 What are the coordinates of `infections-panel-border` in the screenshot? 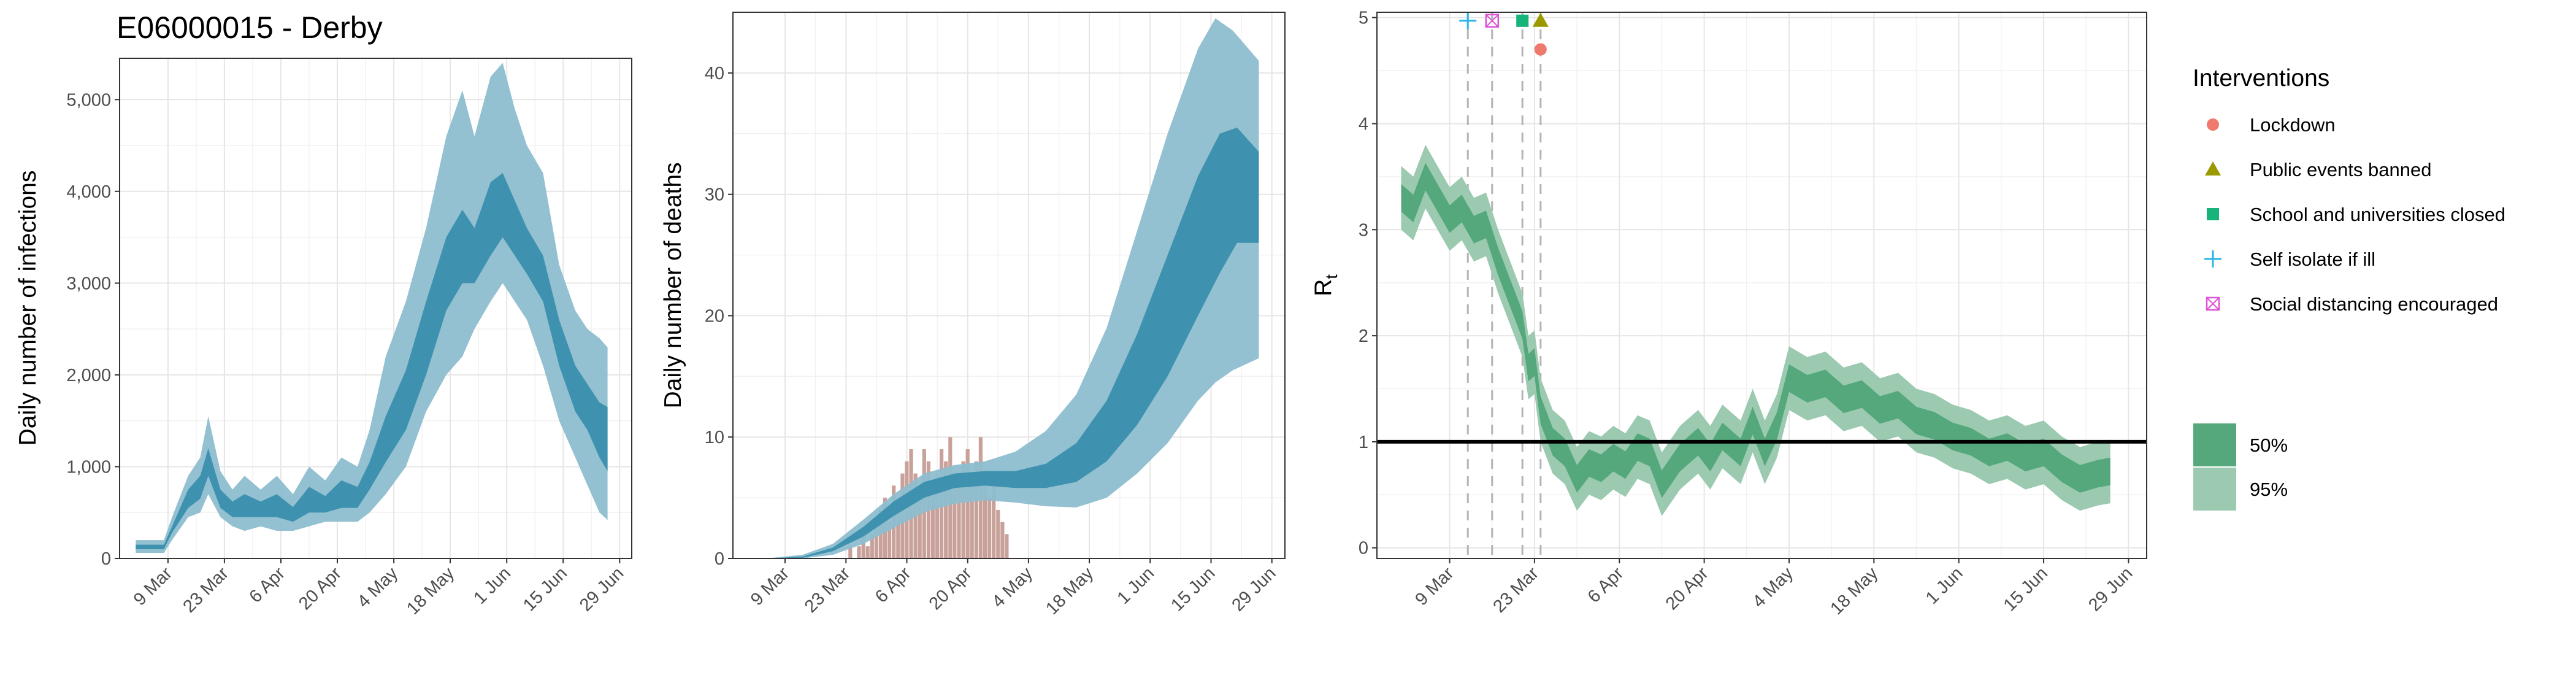 It's located at (375, 308).